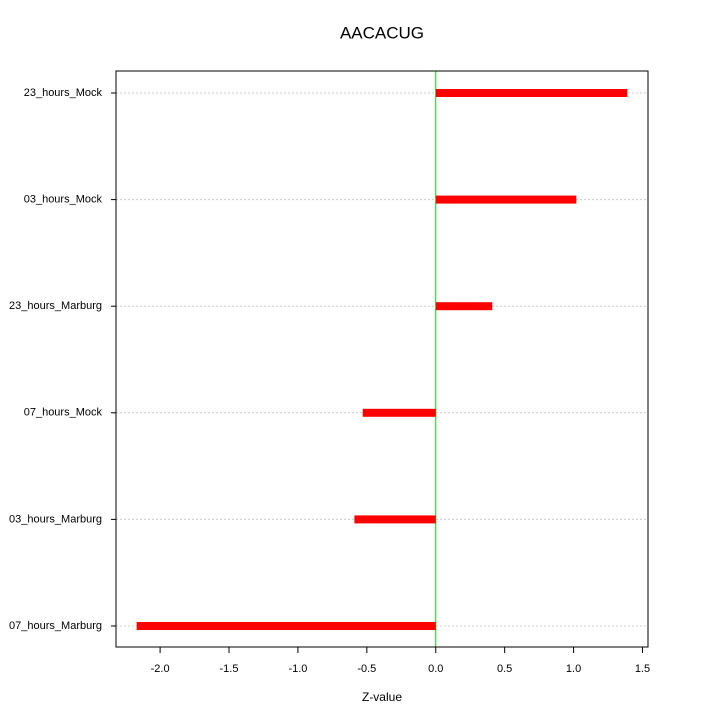 The width and height of the screenshot is (720, 720). Describe the element at coordinates (63, 93) in the screenshot. I see `y-tick-label: 23_hours_Mock` at that location.